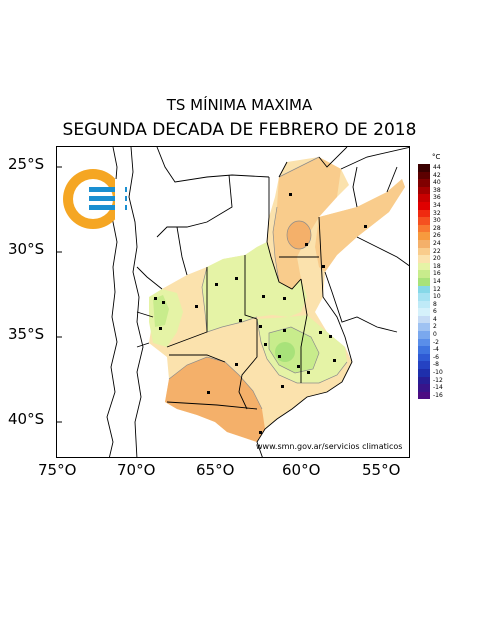 This screenshot has height=628, width=479. Describe the element at coordinates (437, 205) in the screenshot. I see `legend-label: 34` at that location.